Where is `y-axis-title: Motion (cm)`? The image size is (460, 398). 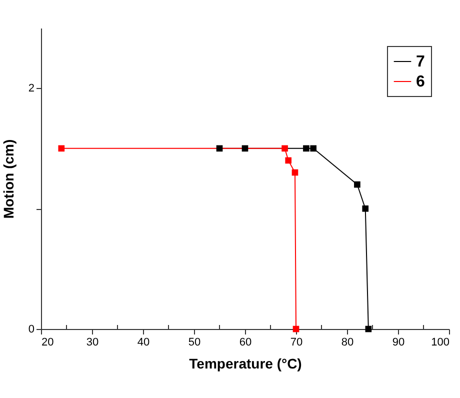 y-axis-title: Motion (cm) is located at coordinates (8, 179).